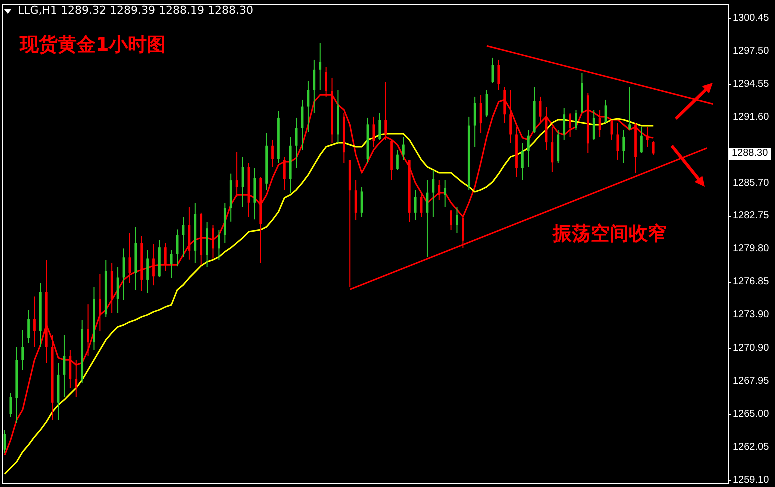 The image size is (775, 487). I want to click on y-tick-label: 1276.85, so click(751, 282).